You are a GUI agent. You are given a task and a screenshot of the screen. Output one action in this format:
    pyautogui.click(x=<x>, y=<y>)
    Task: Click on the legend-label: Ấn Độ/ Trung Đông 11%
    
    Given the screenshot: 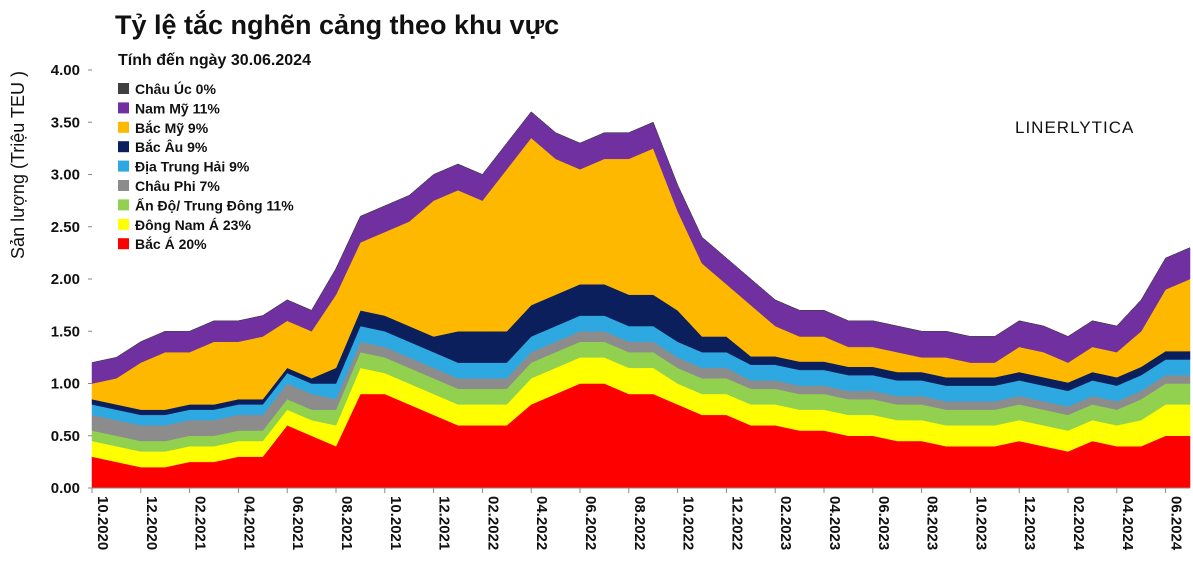 What is the action you would take?
    pyautogui.click(x=214, y=205)
    